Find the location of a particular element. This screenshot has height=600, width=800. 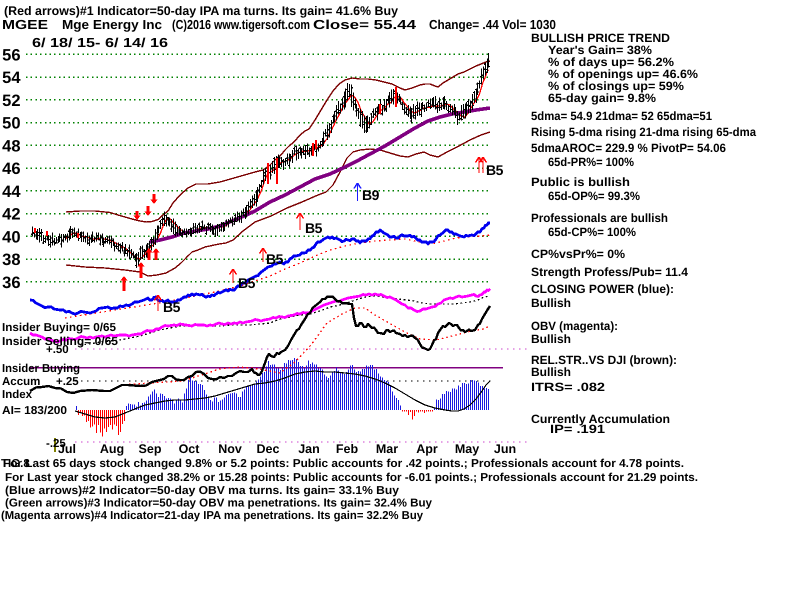

svg-text: Accum is located at coordinates (21, 382).